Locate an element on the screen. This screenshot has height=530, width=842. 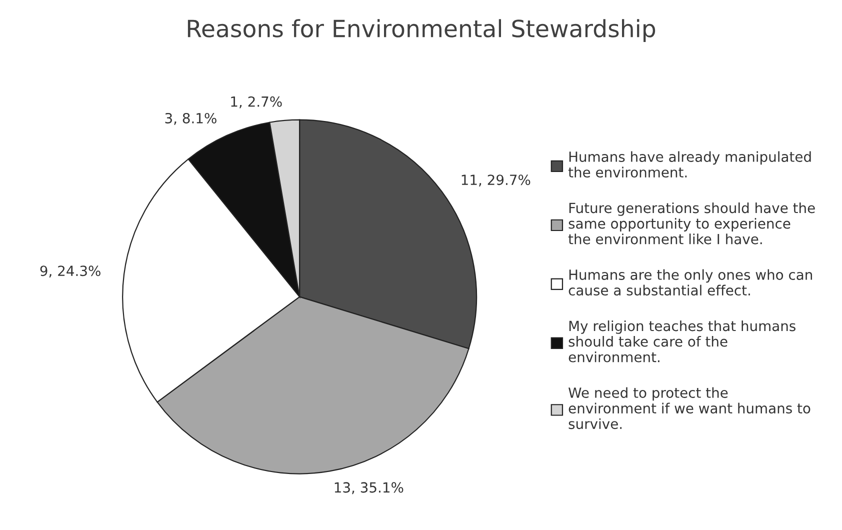
data-label: 1, 2.7% is located at coordinates (256, 102).